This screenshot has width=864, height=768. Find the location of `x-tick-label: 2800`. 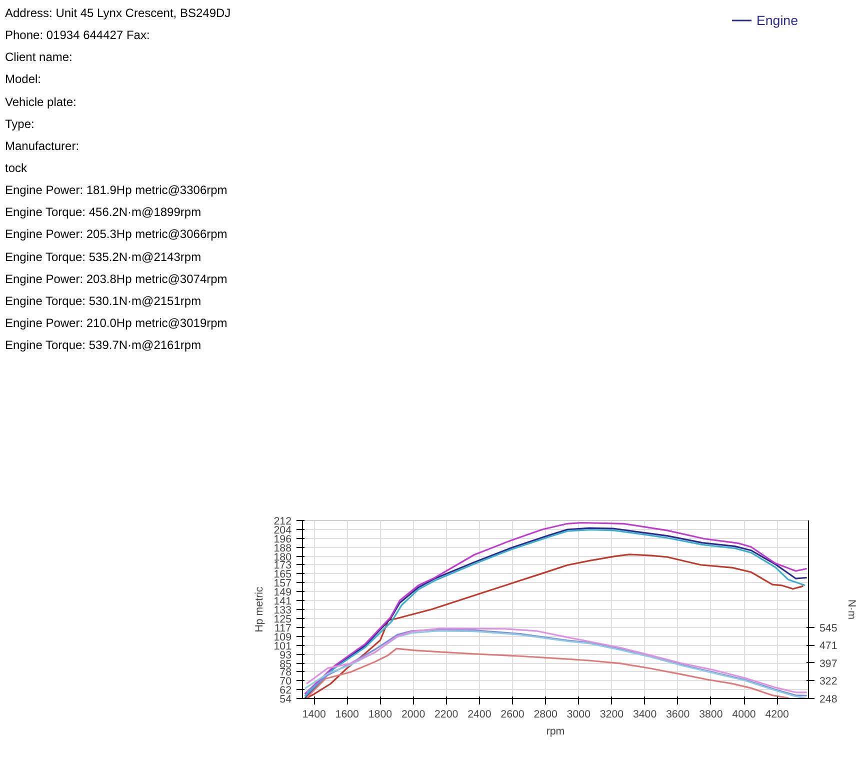

x-tick-label: 2800 is located at coordinates (546, 714).